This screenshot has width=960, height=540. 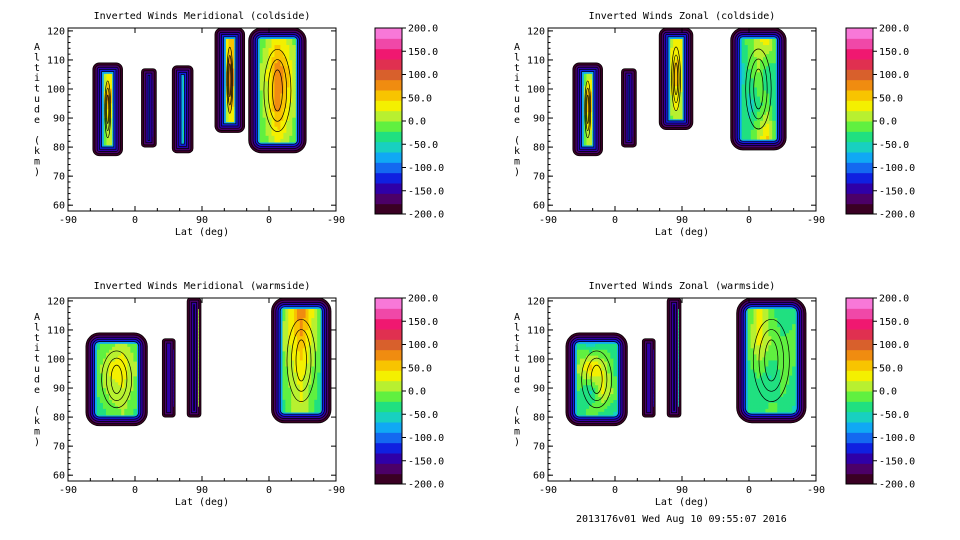 What do you see at coordinates (682, 286) in the screenshot?
I see `chart-title: Inverted Winds Zonal (warmside)` at bounding box center [682, 286].